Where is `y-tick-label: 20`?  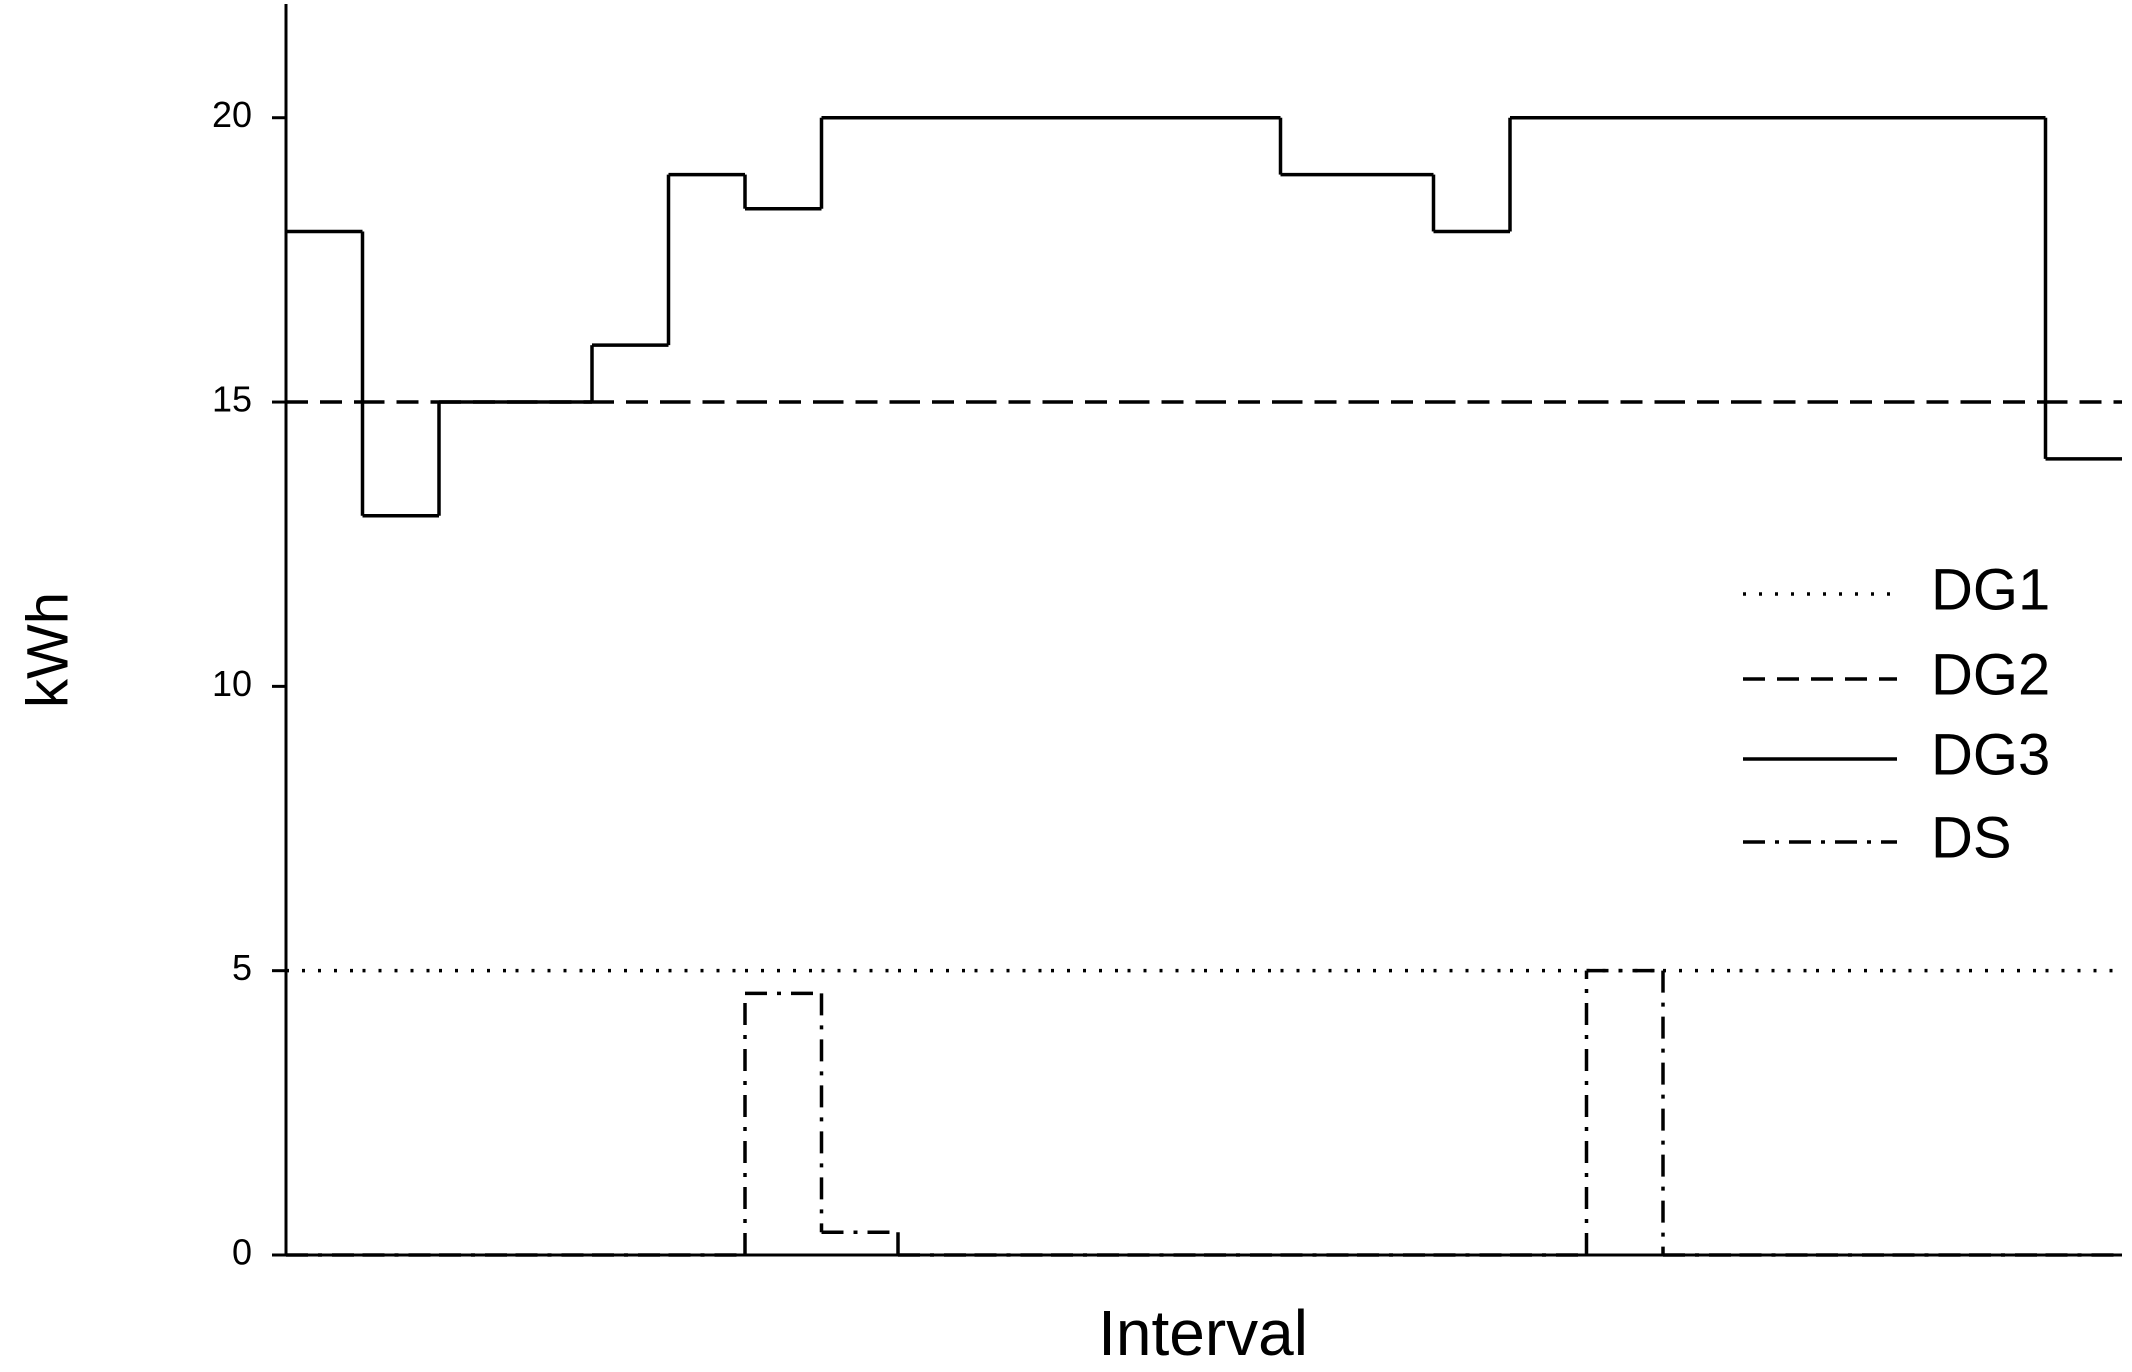
y-tick-label: 20 is located at coordinates (232, 114).